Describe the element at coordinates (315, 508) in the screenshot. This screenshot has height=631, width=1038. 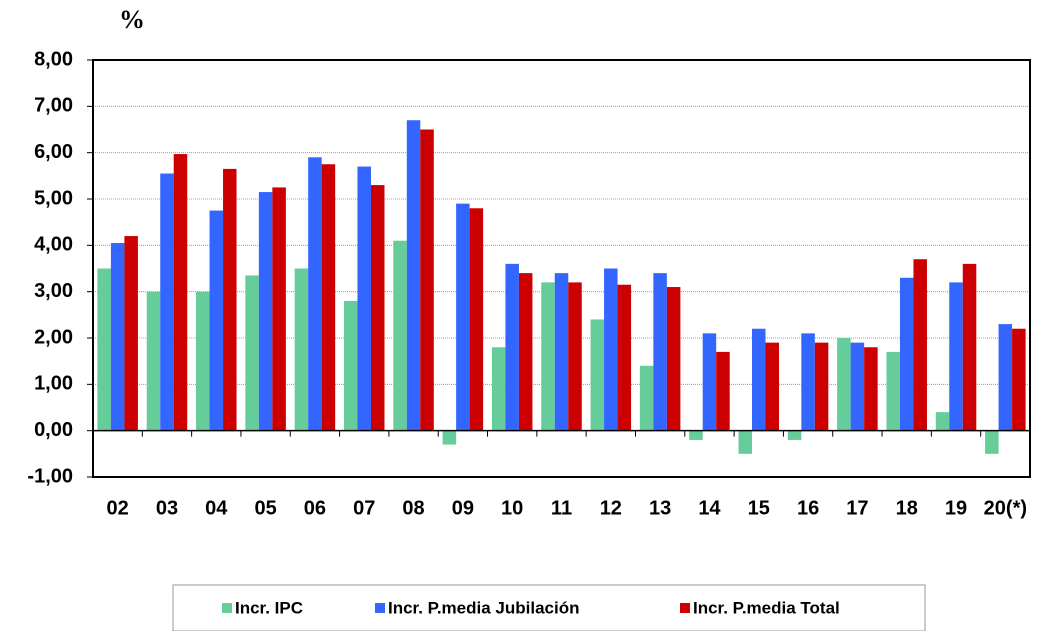
I see `x-tick-label: 06` at that location.